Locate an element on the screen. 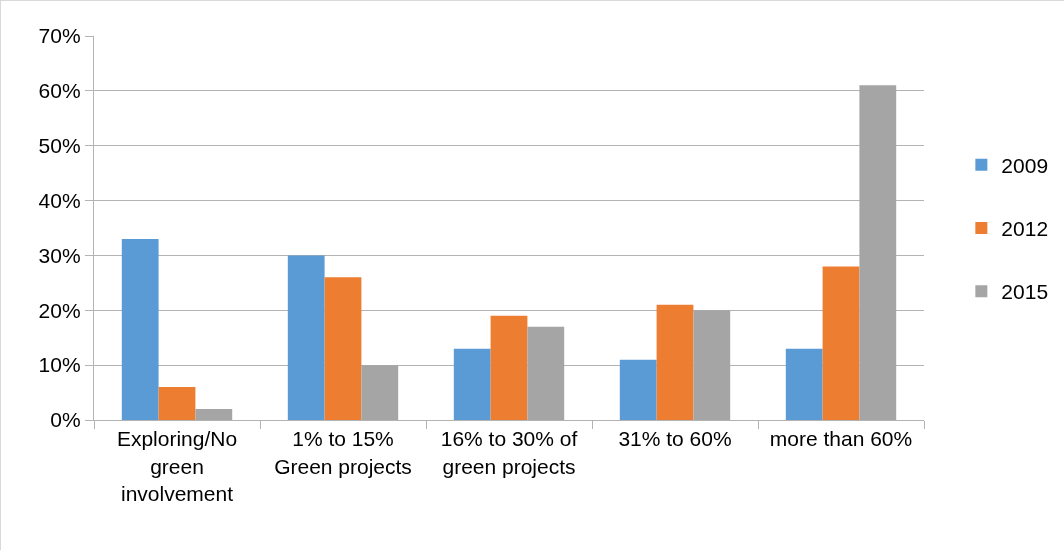 The width and height of the screenshot is (1064, 550). y-tick-label: 70% is located at coordinates (59, 36).